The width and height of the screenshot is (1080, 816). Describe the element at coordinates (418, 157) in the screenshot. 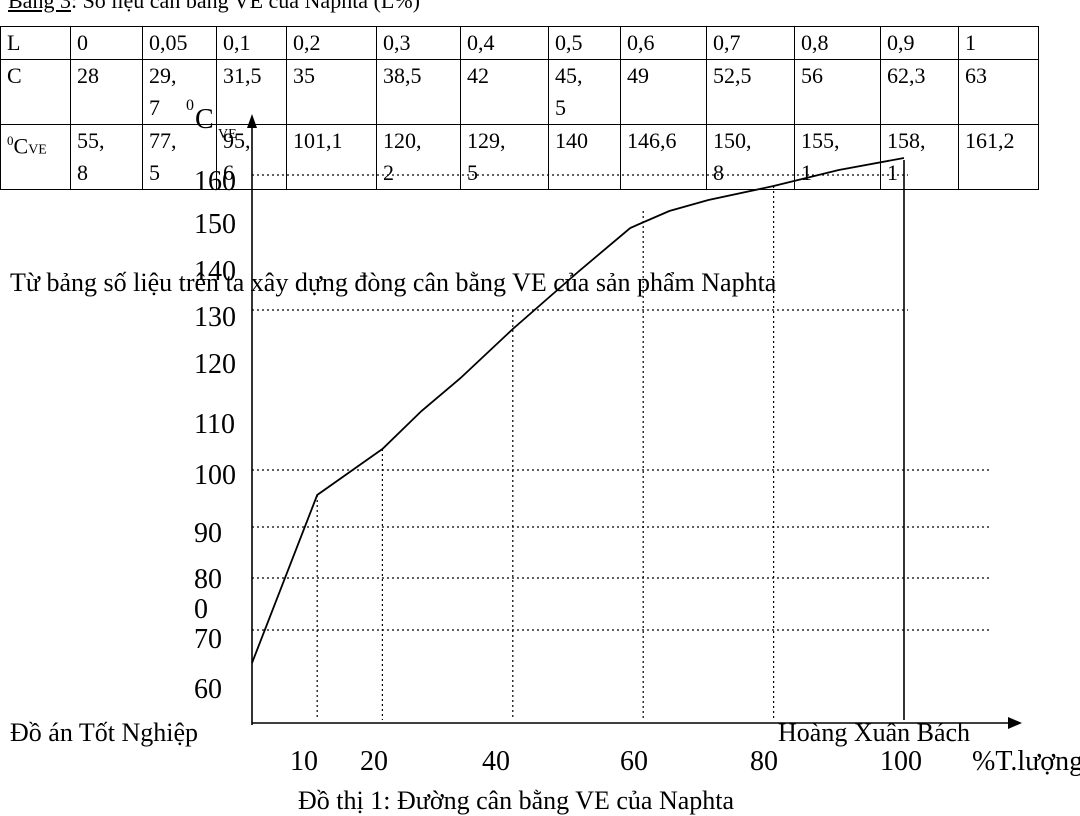

I see `table-cell: 120, 2` at that location.